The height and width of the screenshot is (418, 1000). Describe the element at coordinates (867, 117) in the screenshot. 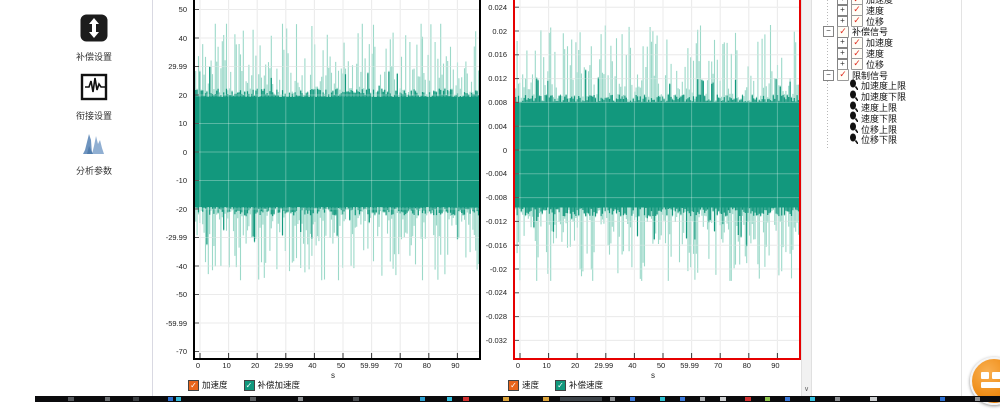

I see `tree-item-速度下限: 速度下限` at that location.